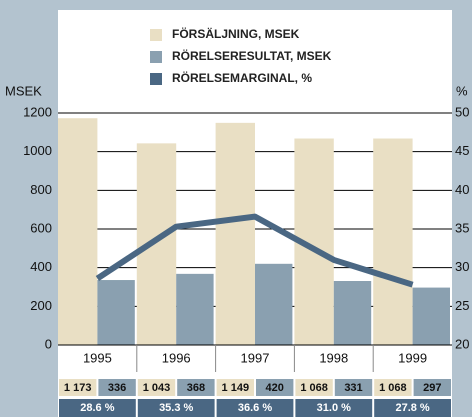 Image resolution: width=472 pixels, height=417 pixels. I want to click on y2-axis-label: %, so click(462, 90).